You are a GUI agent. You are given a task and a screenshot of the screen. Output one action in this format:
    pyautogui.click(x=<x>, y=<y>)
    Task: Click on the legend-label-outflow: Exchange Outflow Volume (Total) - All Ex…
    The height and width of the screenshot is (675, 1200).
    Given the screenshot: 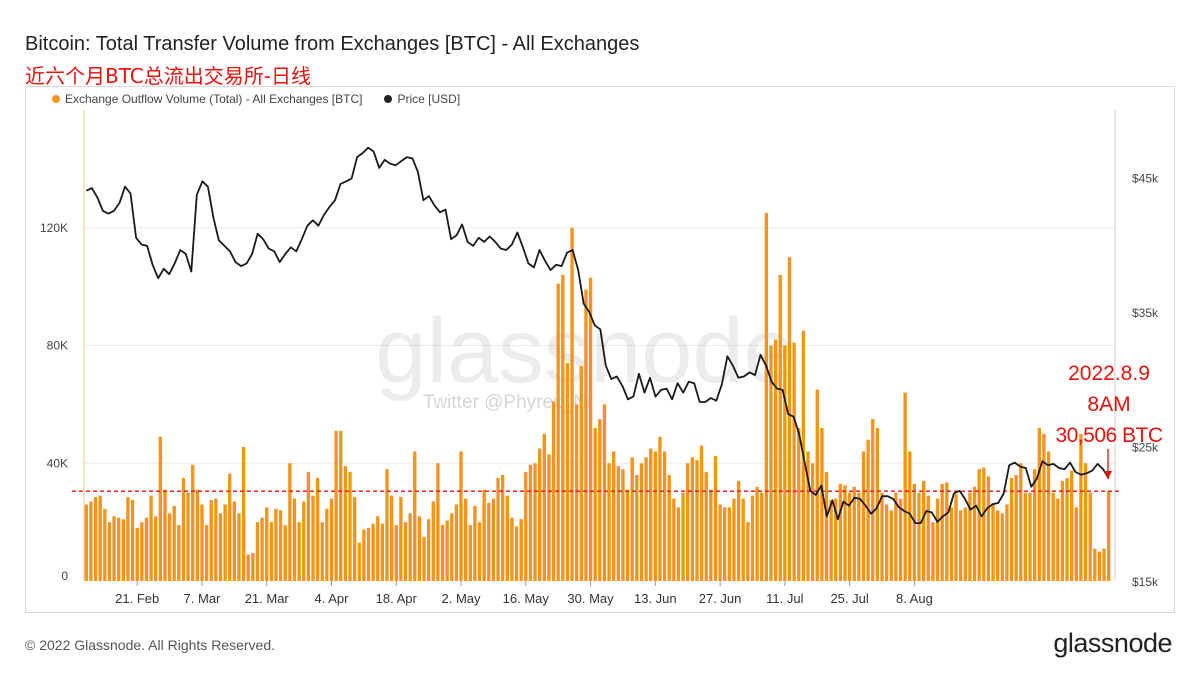 What is the action you would take?
    pyautogui.click(x=214, y=99)
    